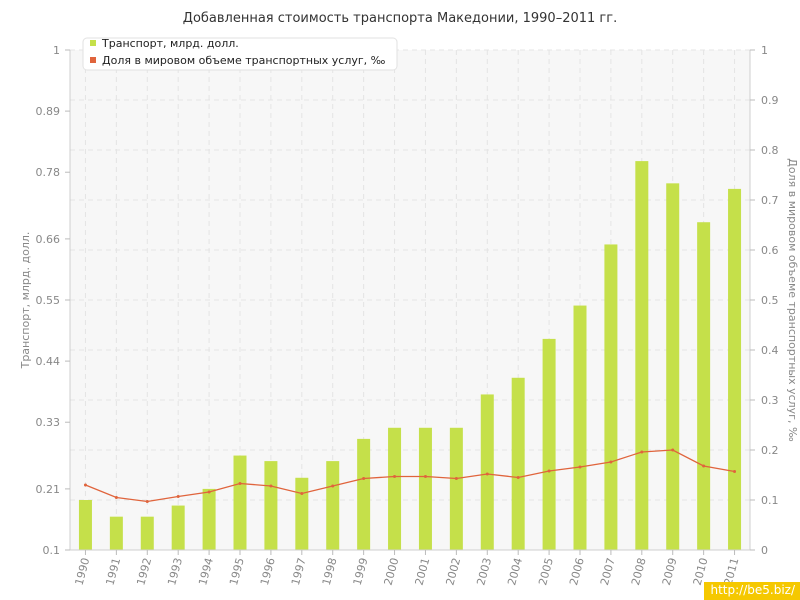 The height and width of the screenshot is (600, 800). I want to click on line-point-1999, so click(364, 478).